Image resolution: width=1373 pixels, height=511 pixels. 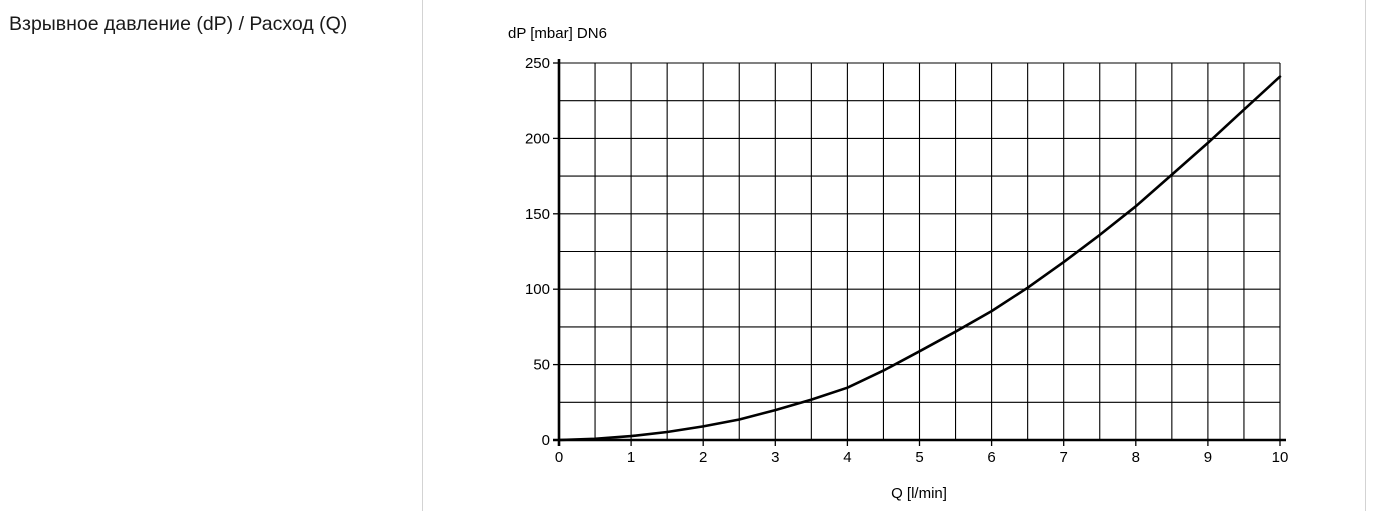 What do you see at coordinates (537, 214) in the screenshot?
I see `y-tick-label: 150` at bounding box center [537, 214].